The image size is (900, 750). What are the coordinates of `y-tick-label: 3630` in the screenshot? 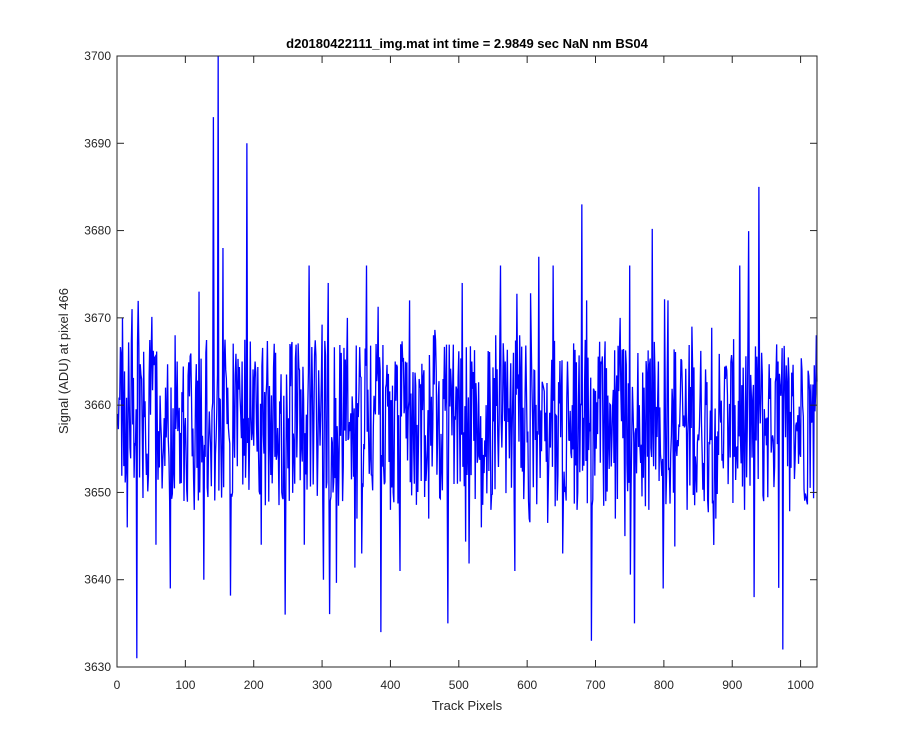 It's located at (97, 667).